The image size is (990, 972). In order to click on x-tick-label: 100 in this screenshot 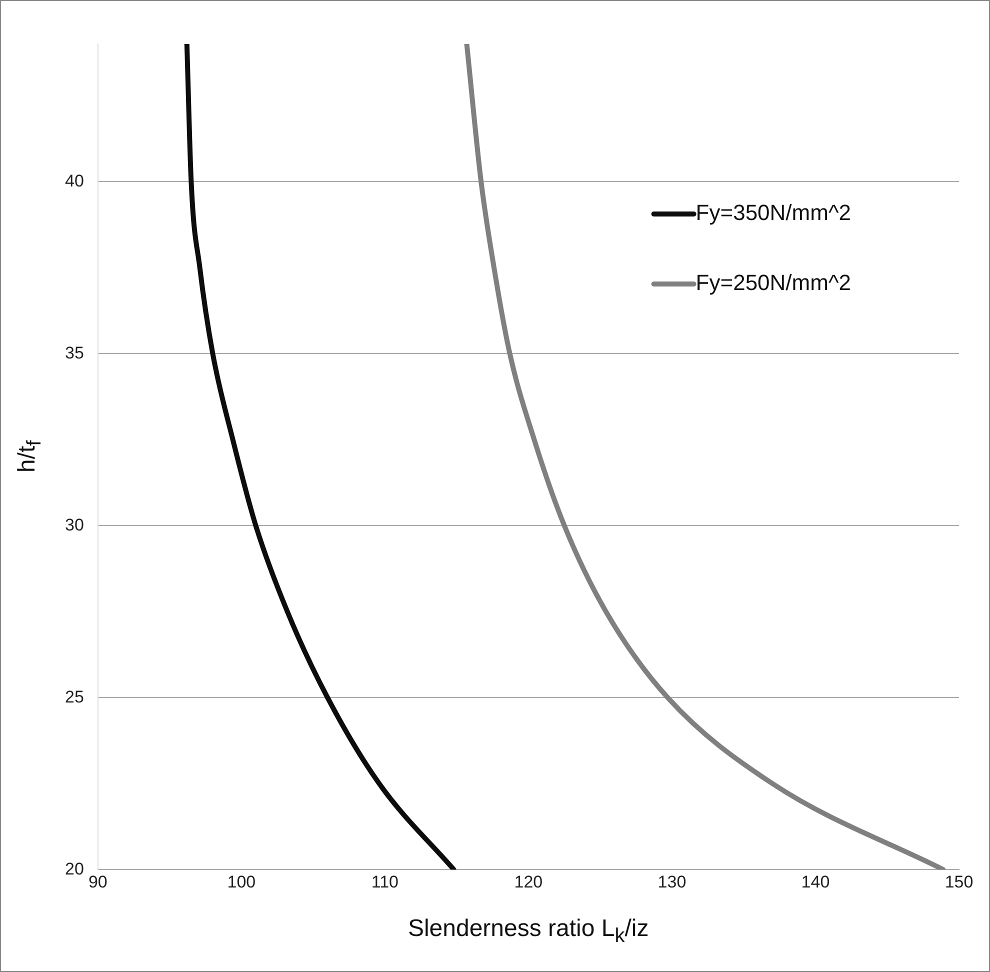, I will do `click(241, 882)`.